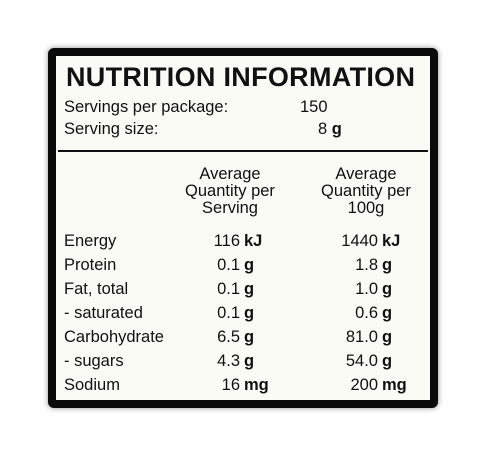 The height and width of the screenshot is (460, 490). What do you see at coordinates (228, 337) in the screenshot?
I see `per-serving-value: 6.5` at bounding box center [228, 337].